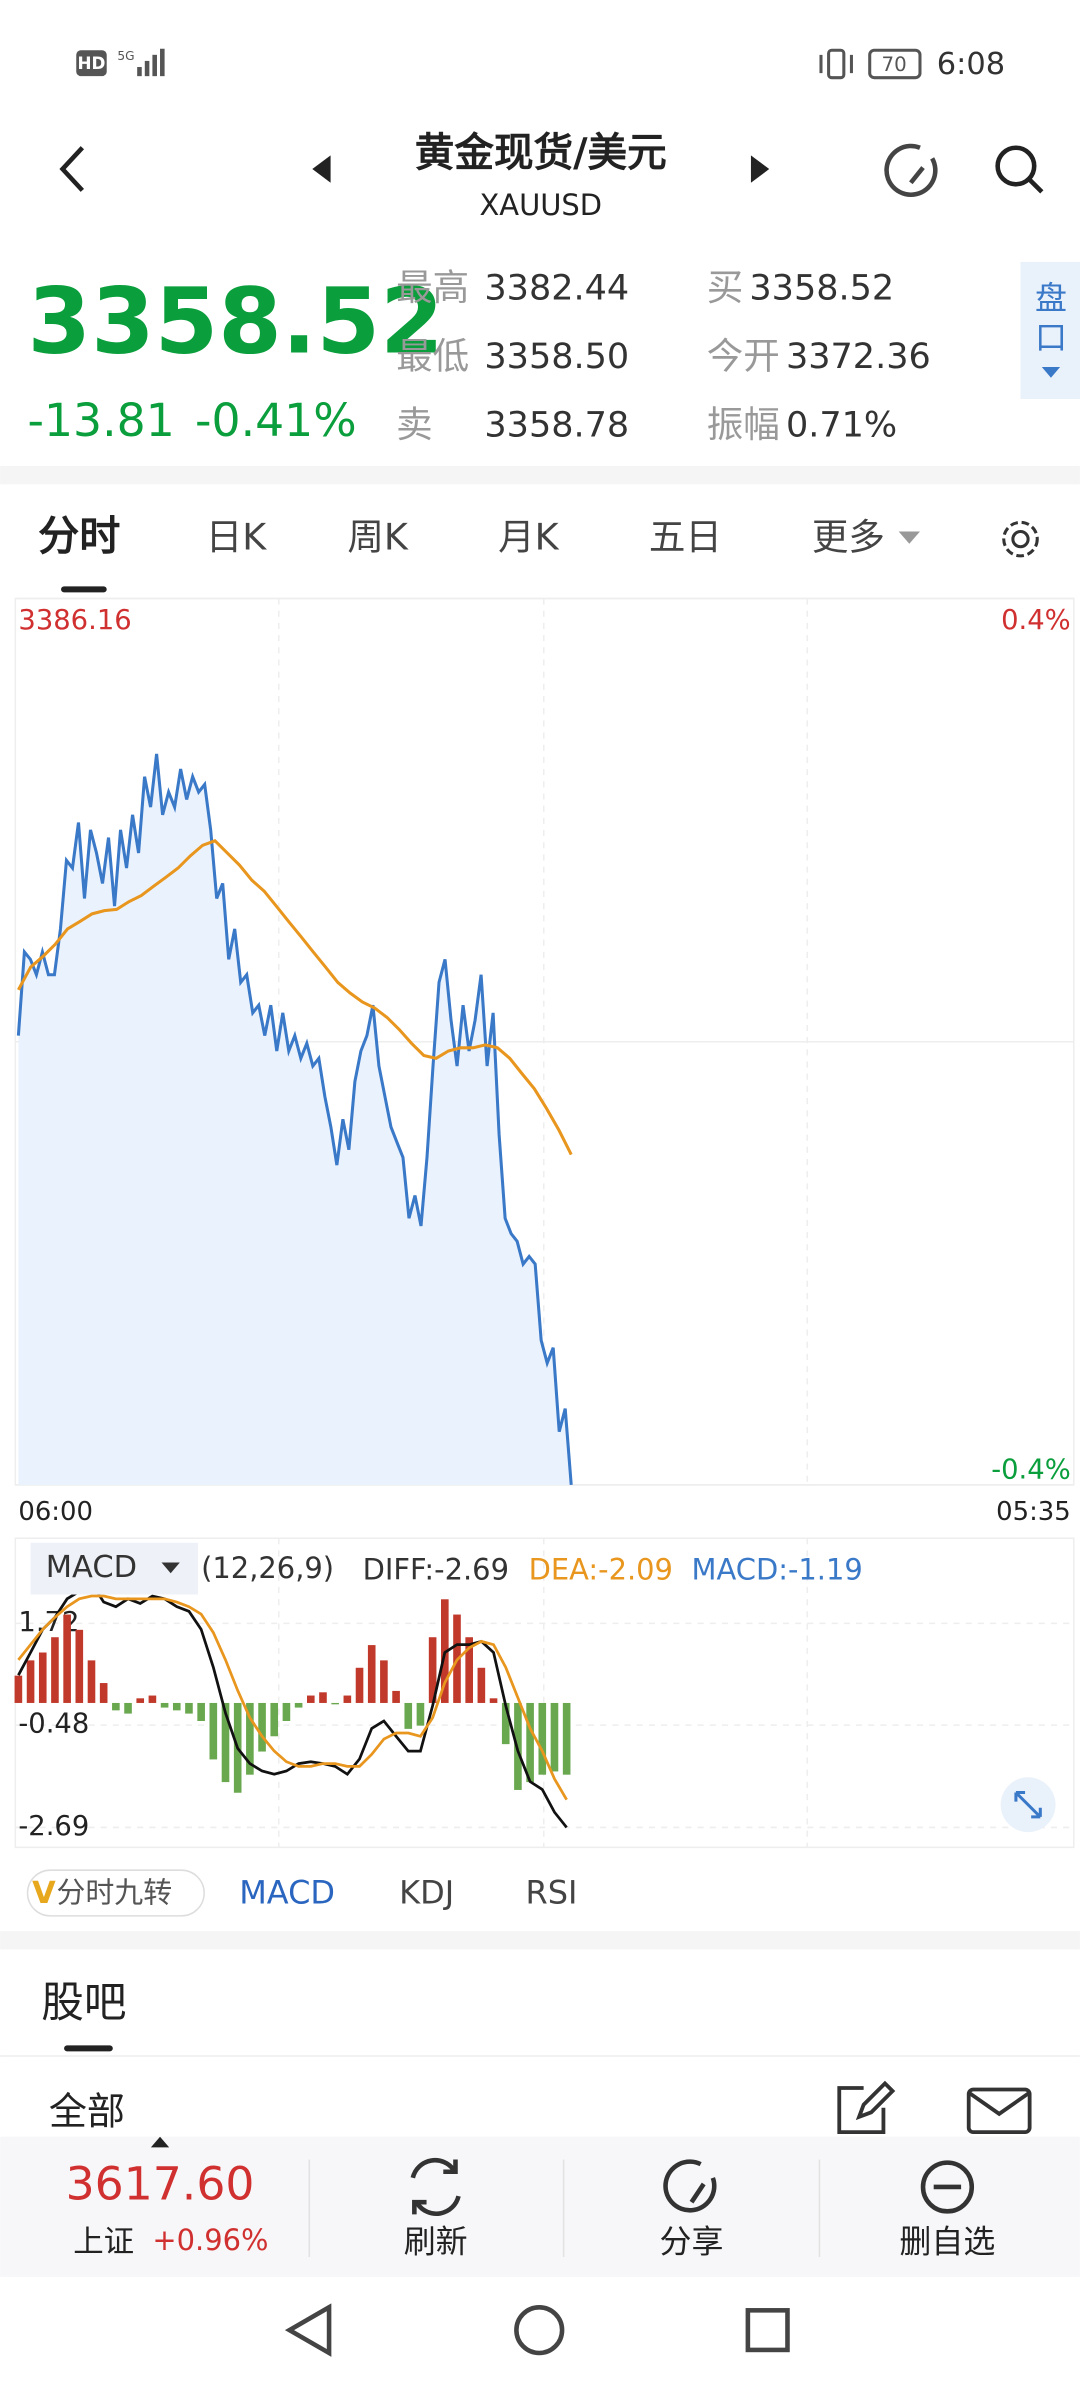 The image size is (1080, 2388). I want to click on indicator-tab: 分时九转, so click(114, 1893).